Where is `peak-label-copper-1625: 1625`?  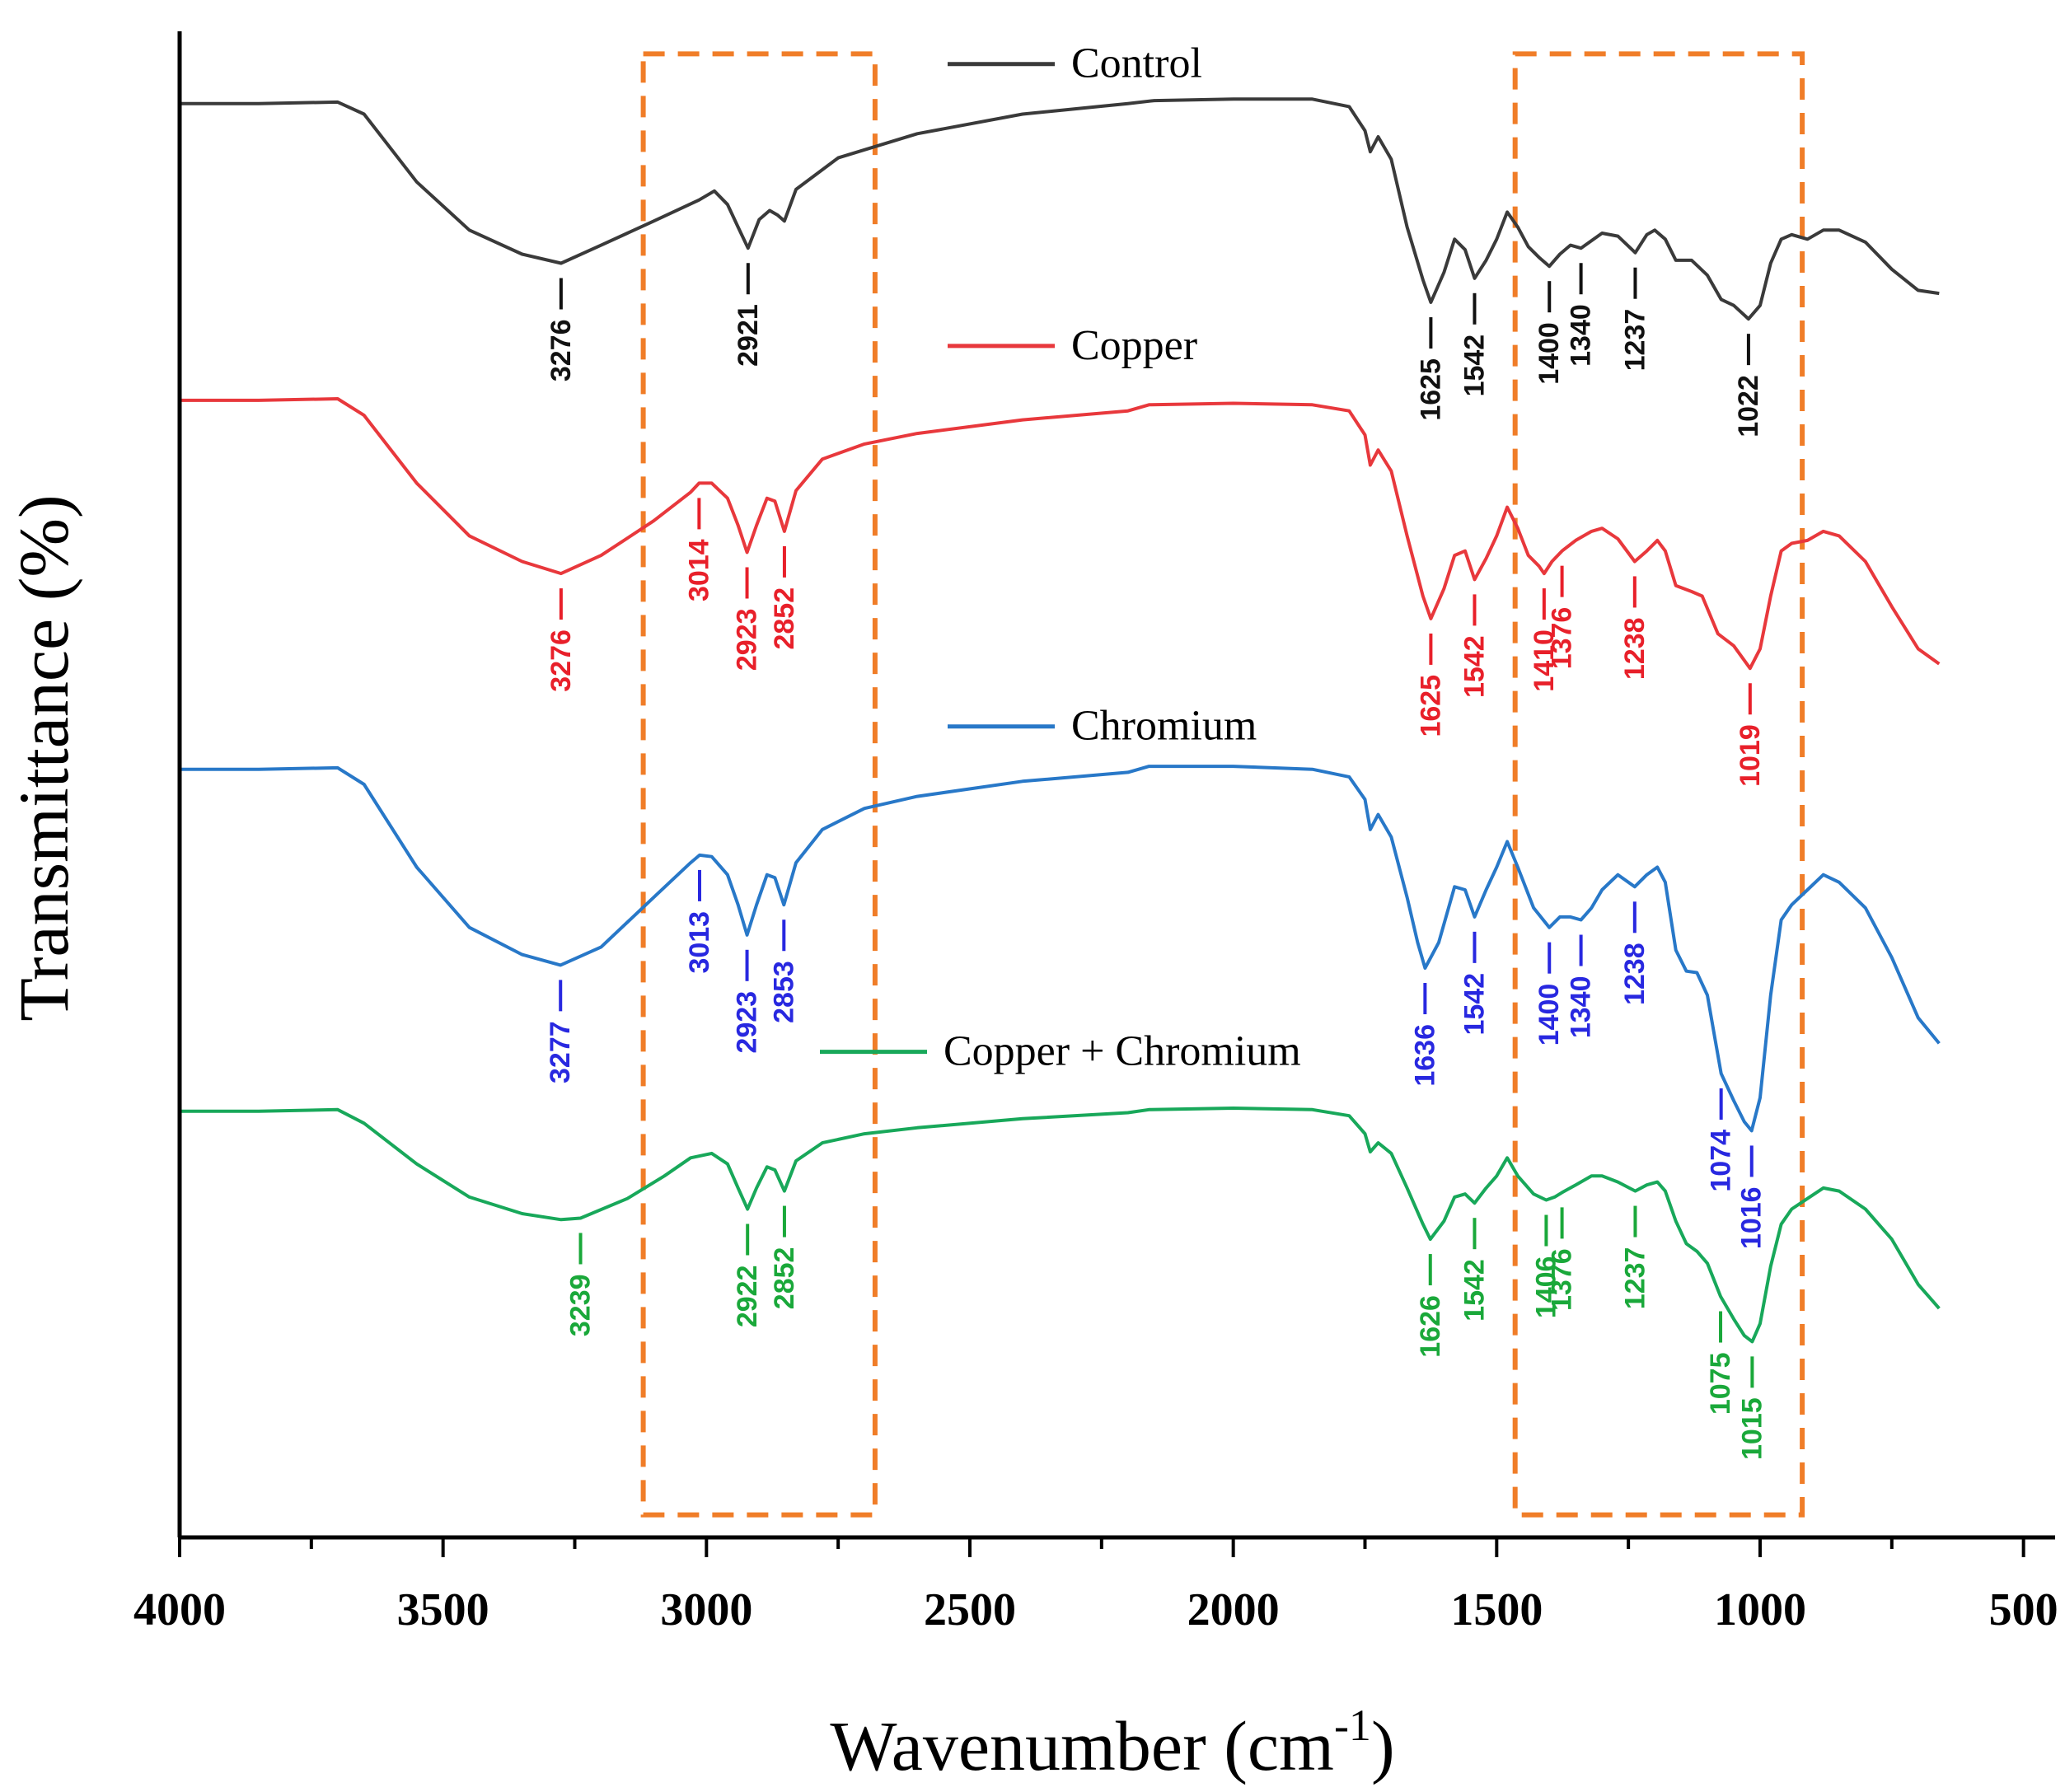
peak-label-copper-1625: 1625 is located at coordinates (1430, 706).